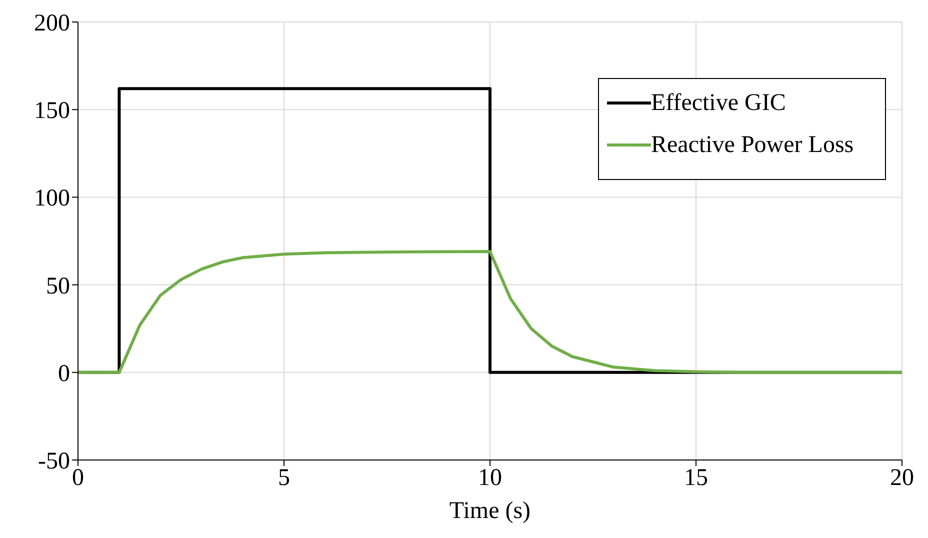 The width and height of the screenshot is (928, 538). Describe the element at coordinates (490, 511) in the screenshot. I see `x-axis-title: Time (s)` at that location.